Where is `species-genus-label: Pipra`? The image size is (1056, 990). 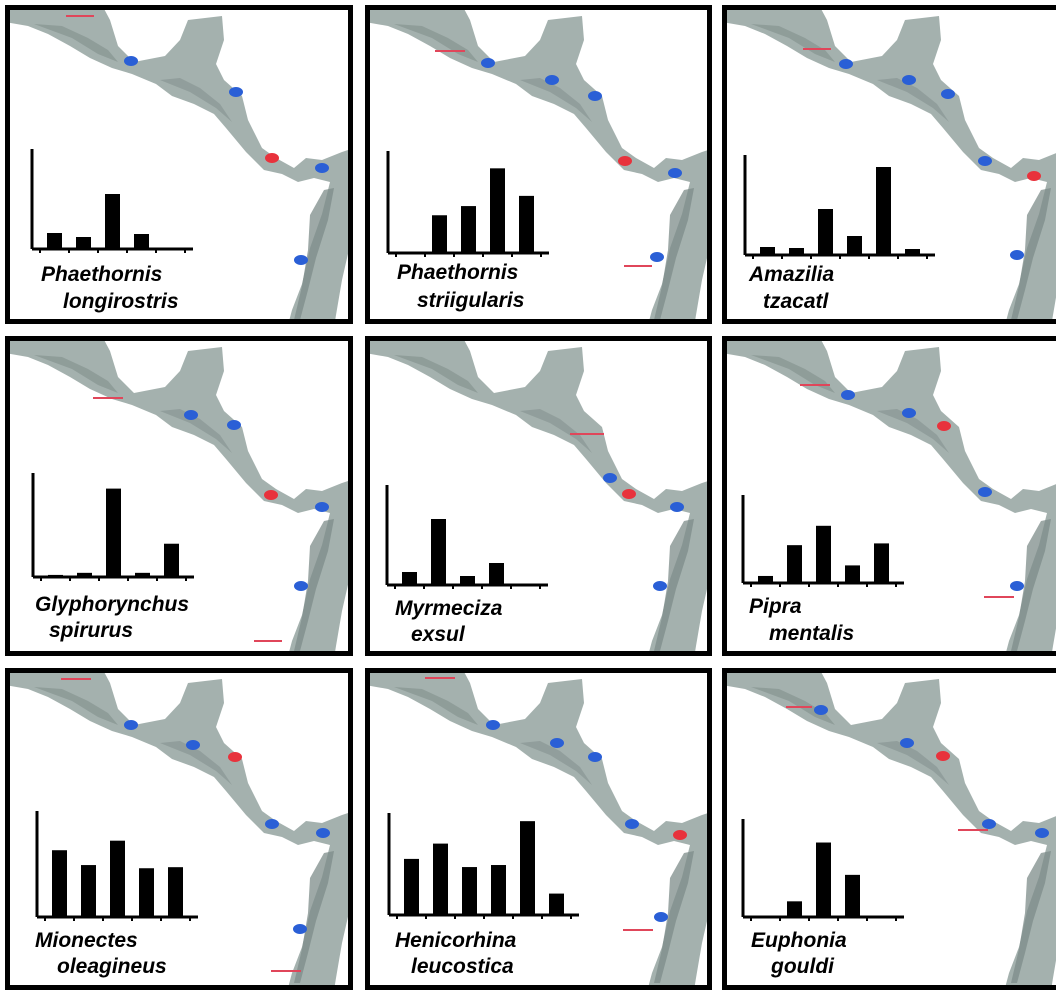 species-genus-label: Pipra is located at coordinates (775, 606).